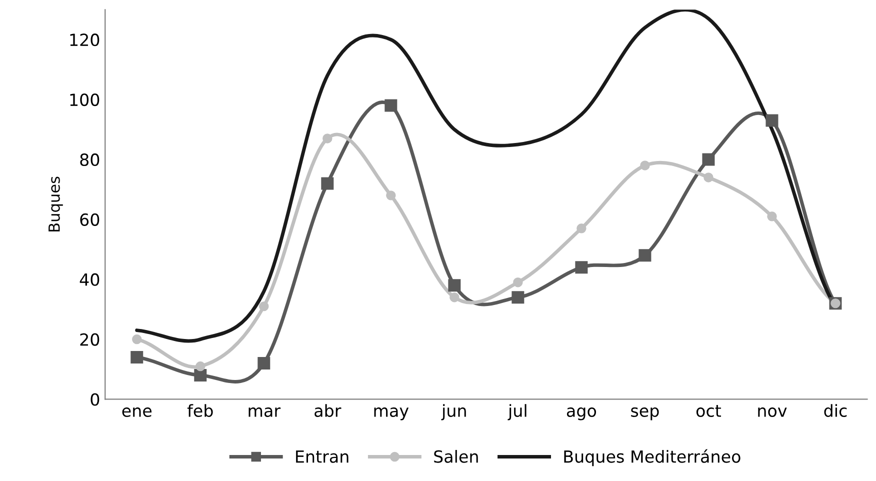 The height and width of the screenshot is (481, 876). Describe the element at coordinates (90, 339) in the screenshot. I see `y-tick-label: 20` at that location.